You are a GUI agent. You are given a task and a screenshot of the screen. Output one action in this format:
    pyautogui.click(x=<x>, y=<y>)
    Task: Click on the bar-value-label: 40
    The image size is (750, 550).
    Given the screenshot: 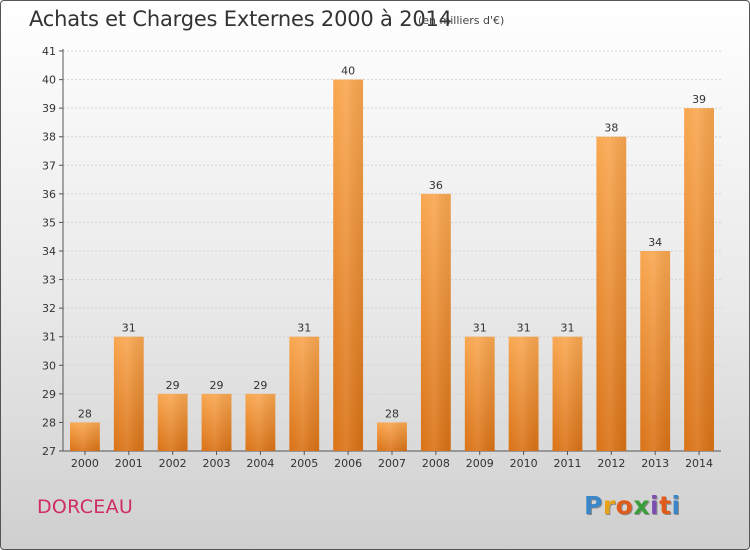 What is the action you would take?
    pyautogui.click(x=348, y=71)
    